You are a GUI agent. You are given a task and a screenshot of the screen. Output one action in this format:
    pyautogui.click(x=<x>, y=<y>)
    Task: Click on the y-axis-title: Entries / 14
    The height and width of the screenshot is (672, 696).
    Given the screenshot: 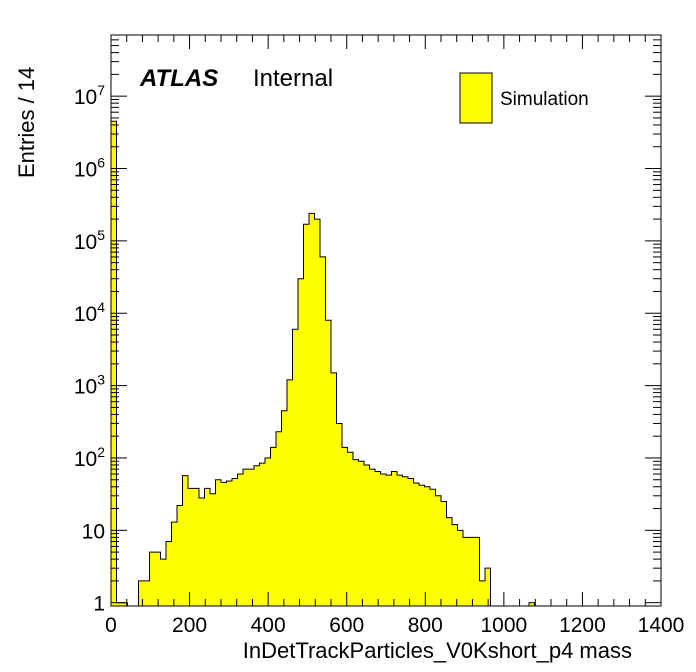 What is the action you would take?
    pyautogui.click(x=26, y=122)
    